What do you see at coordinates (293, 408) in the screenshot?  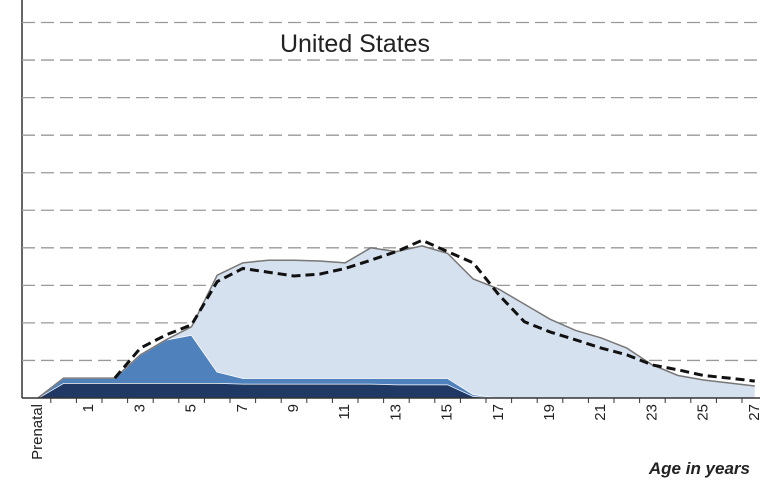 I see `x-tick-label: 9` at bounding box center [293, 408].